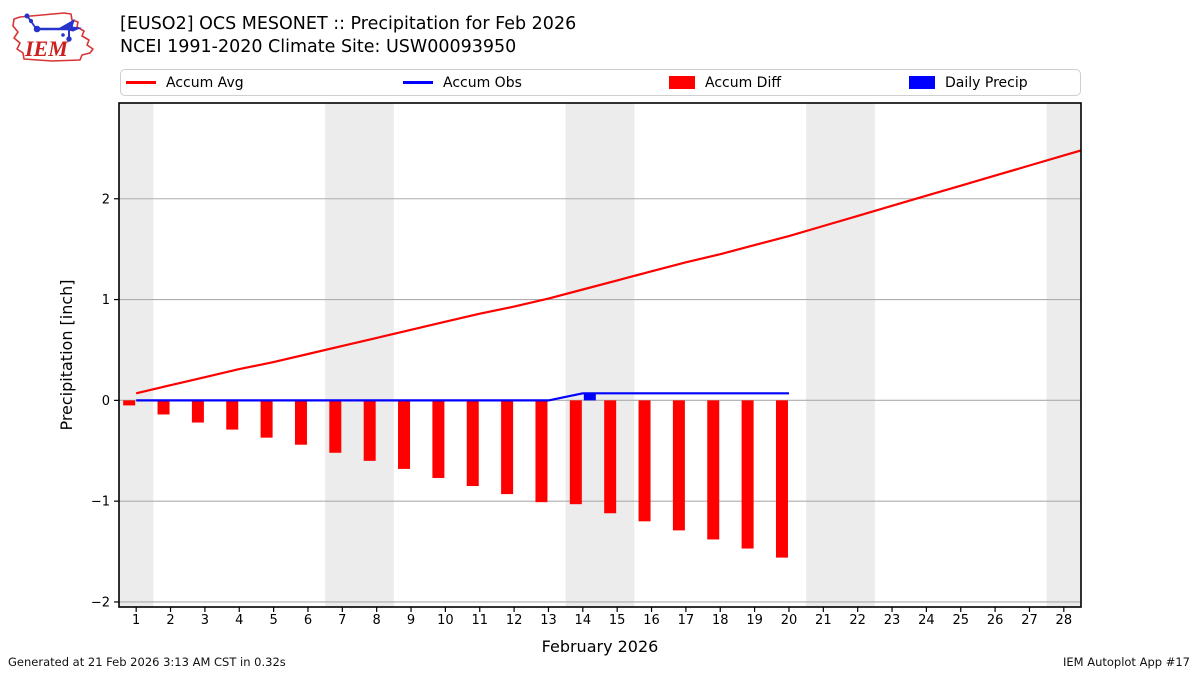 The width and height of the screenshot is (1200, 675). What do you see at coordinates (308, 620) in the screenshot?
I see `x-tick-label: 6` at bounding box center [308, 620].